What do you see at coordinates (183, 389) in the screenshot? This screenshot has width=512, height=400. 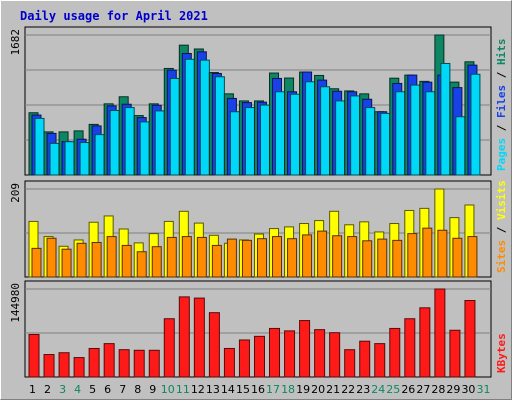 I see `x-tick-label-day-11: 11` at bounding box center [183, 389].